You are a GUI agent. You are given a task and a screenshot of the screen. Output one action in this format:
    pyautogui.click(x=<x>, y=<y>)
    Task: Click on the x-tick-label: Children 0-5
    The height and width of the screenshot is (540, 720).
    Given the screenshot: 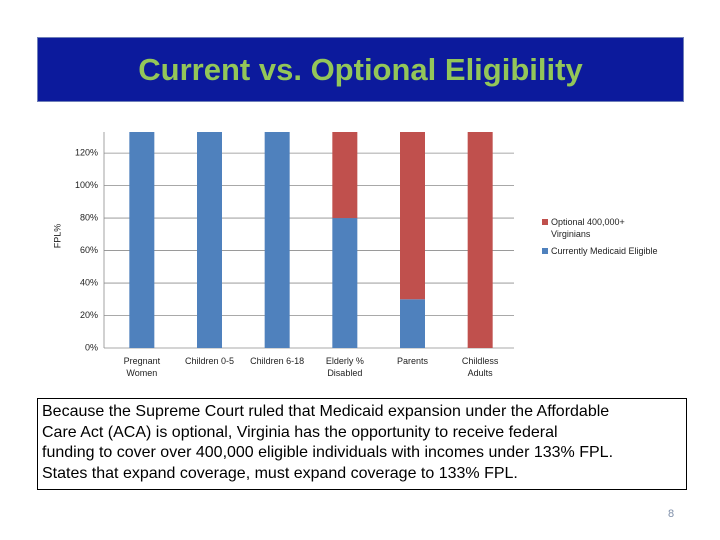 What is the action you would take?
    pyautogui.click(x=209, y=361)
    